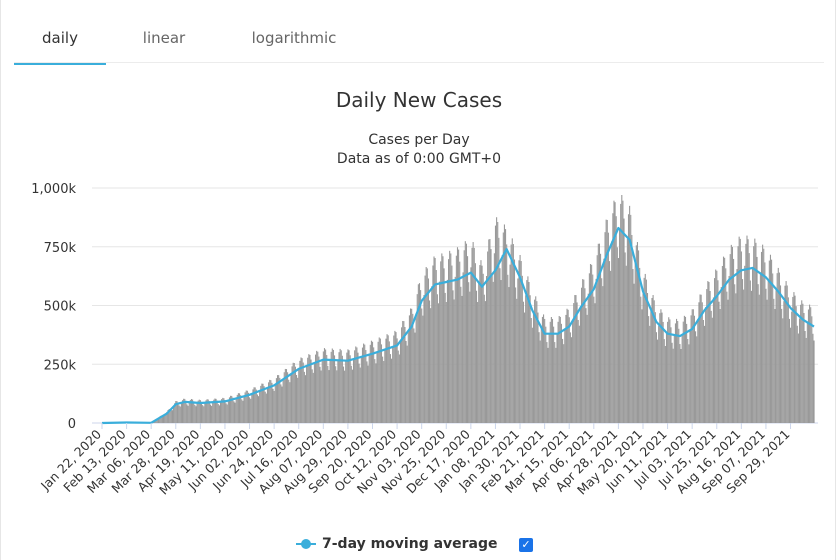 The image size is (838, 560). Describe the element at coordinates (164, 39) in the screenshot. I see `tab-linear: linear` at that location.